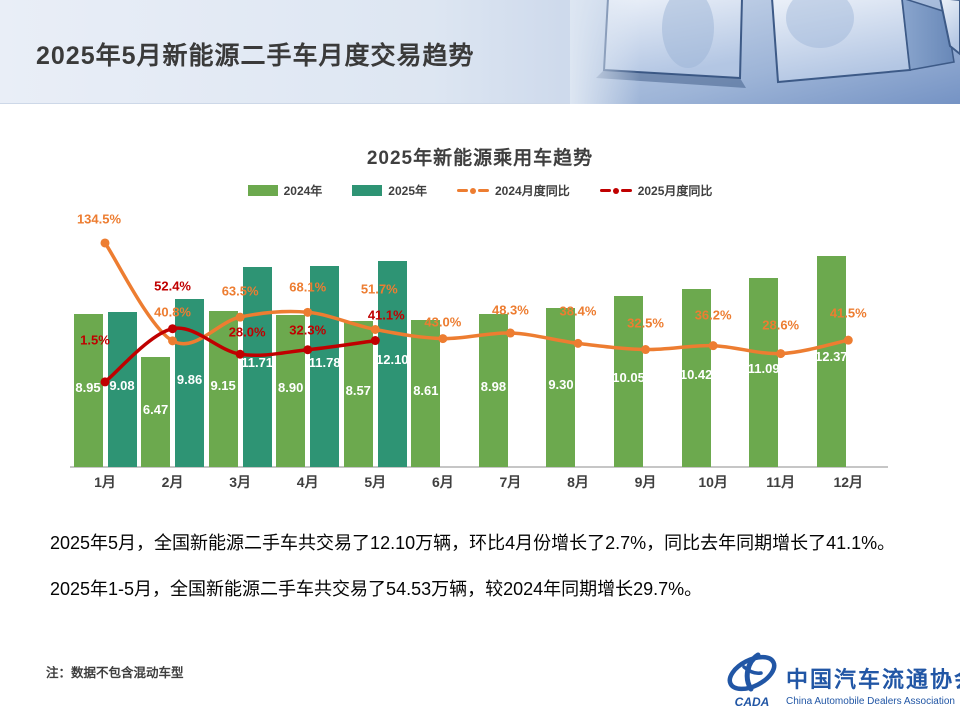  I want to click on trend-line-2024-yoy-label: 51.7%, so click(379, 289).